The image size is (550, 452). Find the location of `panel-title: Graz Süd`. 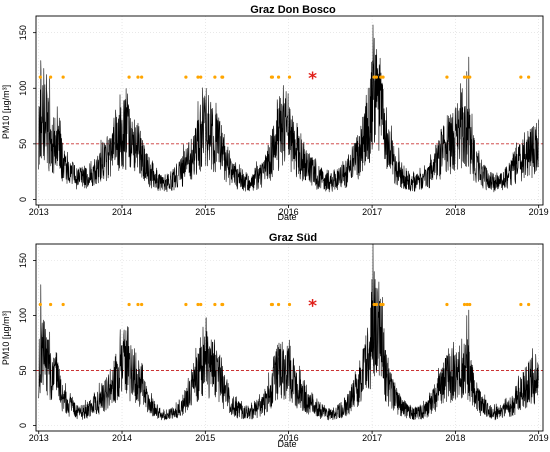

panel-title: Graz Süd is located at coordinates (293, 238).